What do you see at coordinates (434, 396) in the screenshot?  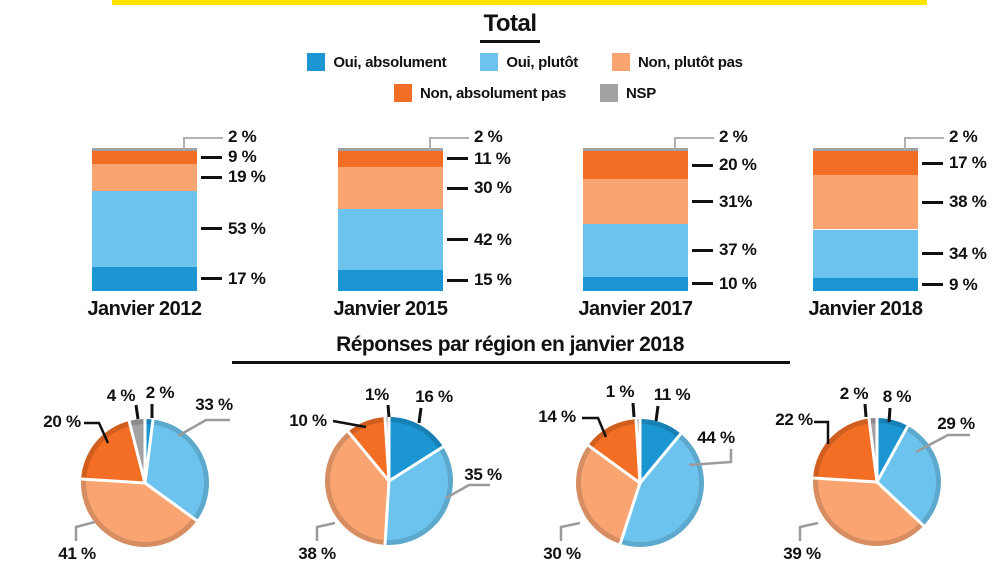 I see `pie-value-label: 16 %` at bounding box center [434, 396].